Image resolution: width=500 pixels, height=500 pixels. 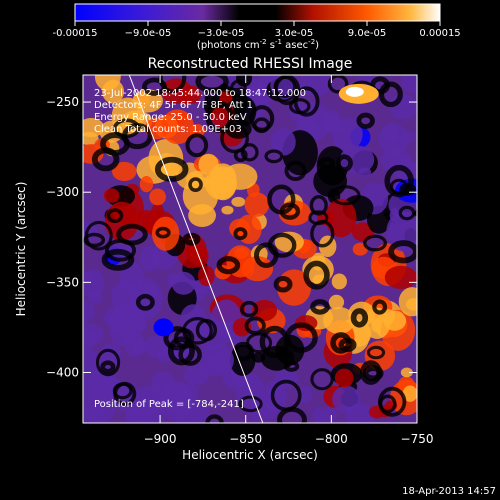 What do you see at coordinates (354, 91) in the screenshot?
I see `peak-core` at bounding box center [354, 91].